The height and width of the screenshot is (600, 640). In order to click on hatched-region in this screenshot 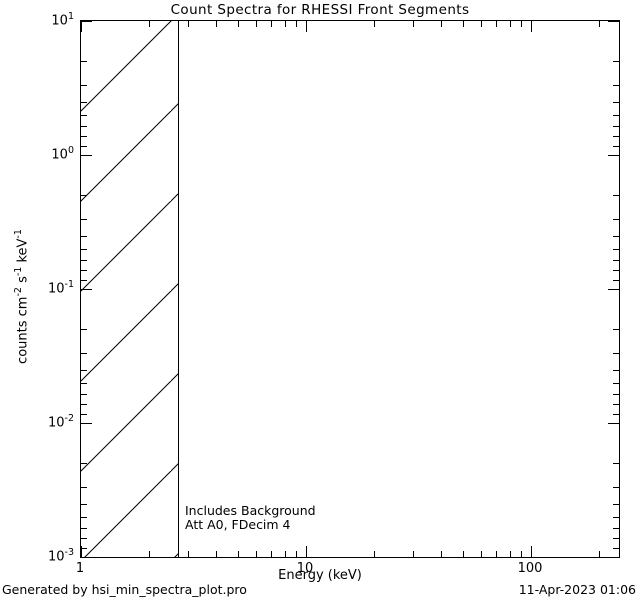, I will do `click(130, 289)`.